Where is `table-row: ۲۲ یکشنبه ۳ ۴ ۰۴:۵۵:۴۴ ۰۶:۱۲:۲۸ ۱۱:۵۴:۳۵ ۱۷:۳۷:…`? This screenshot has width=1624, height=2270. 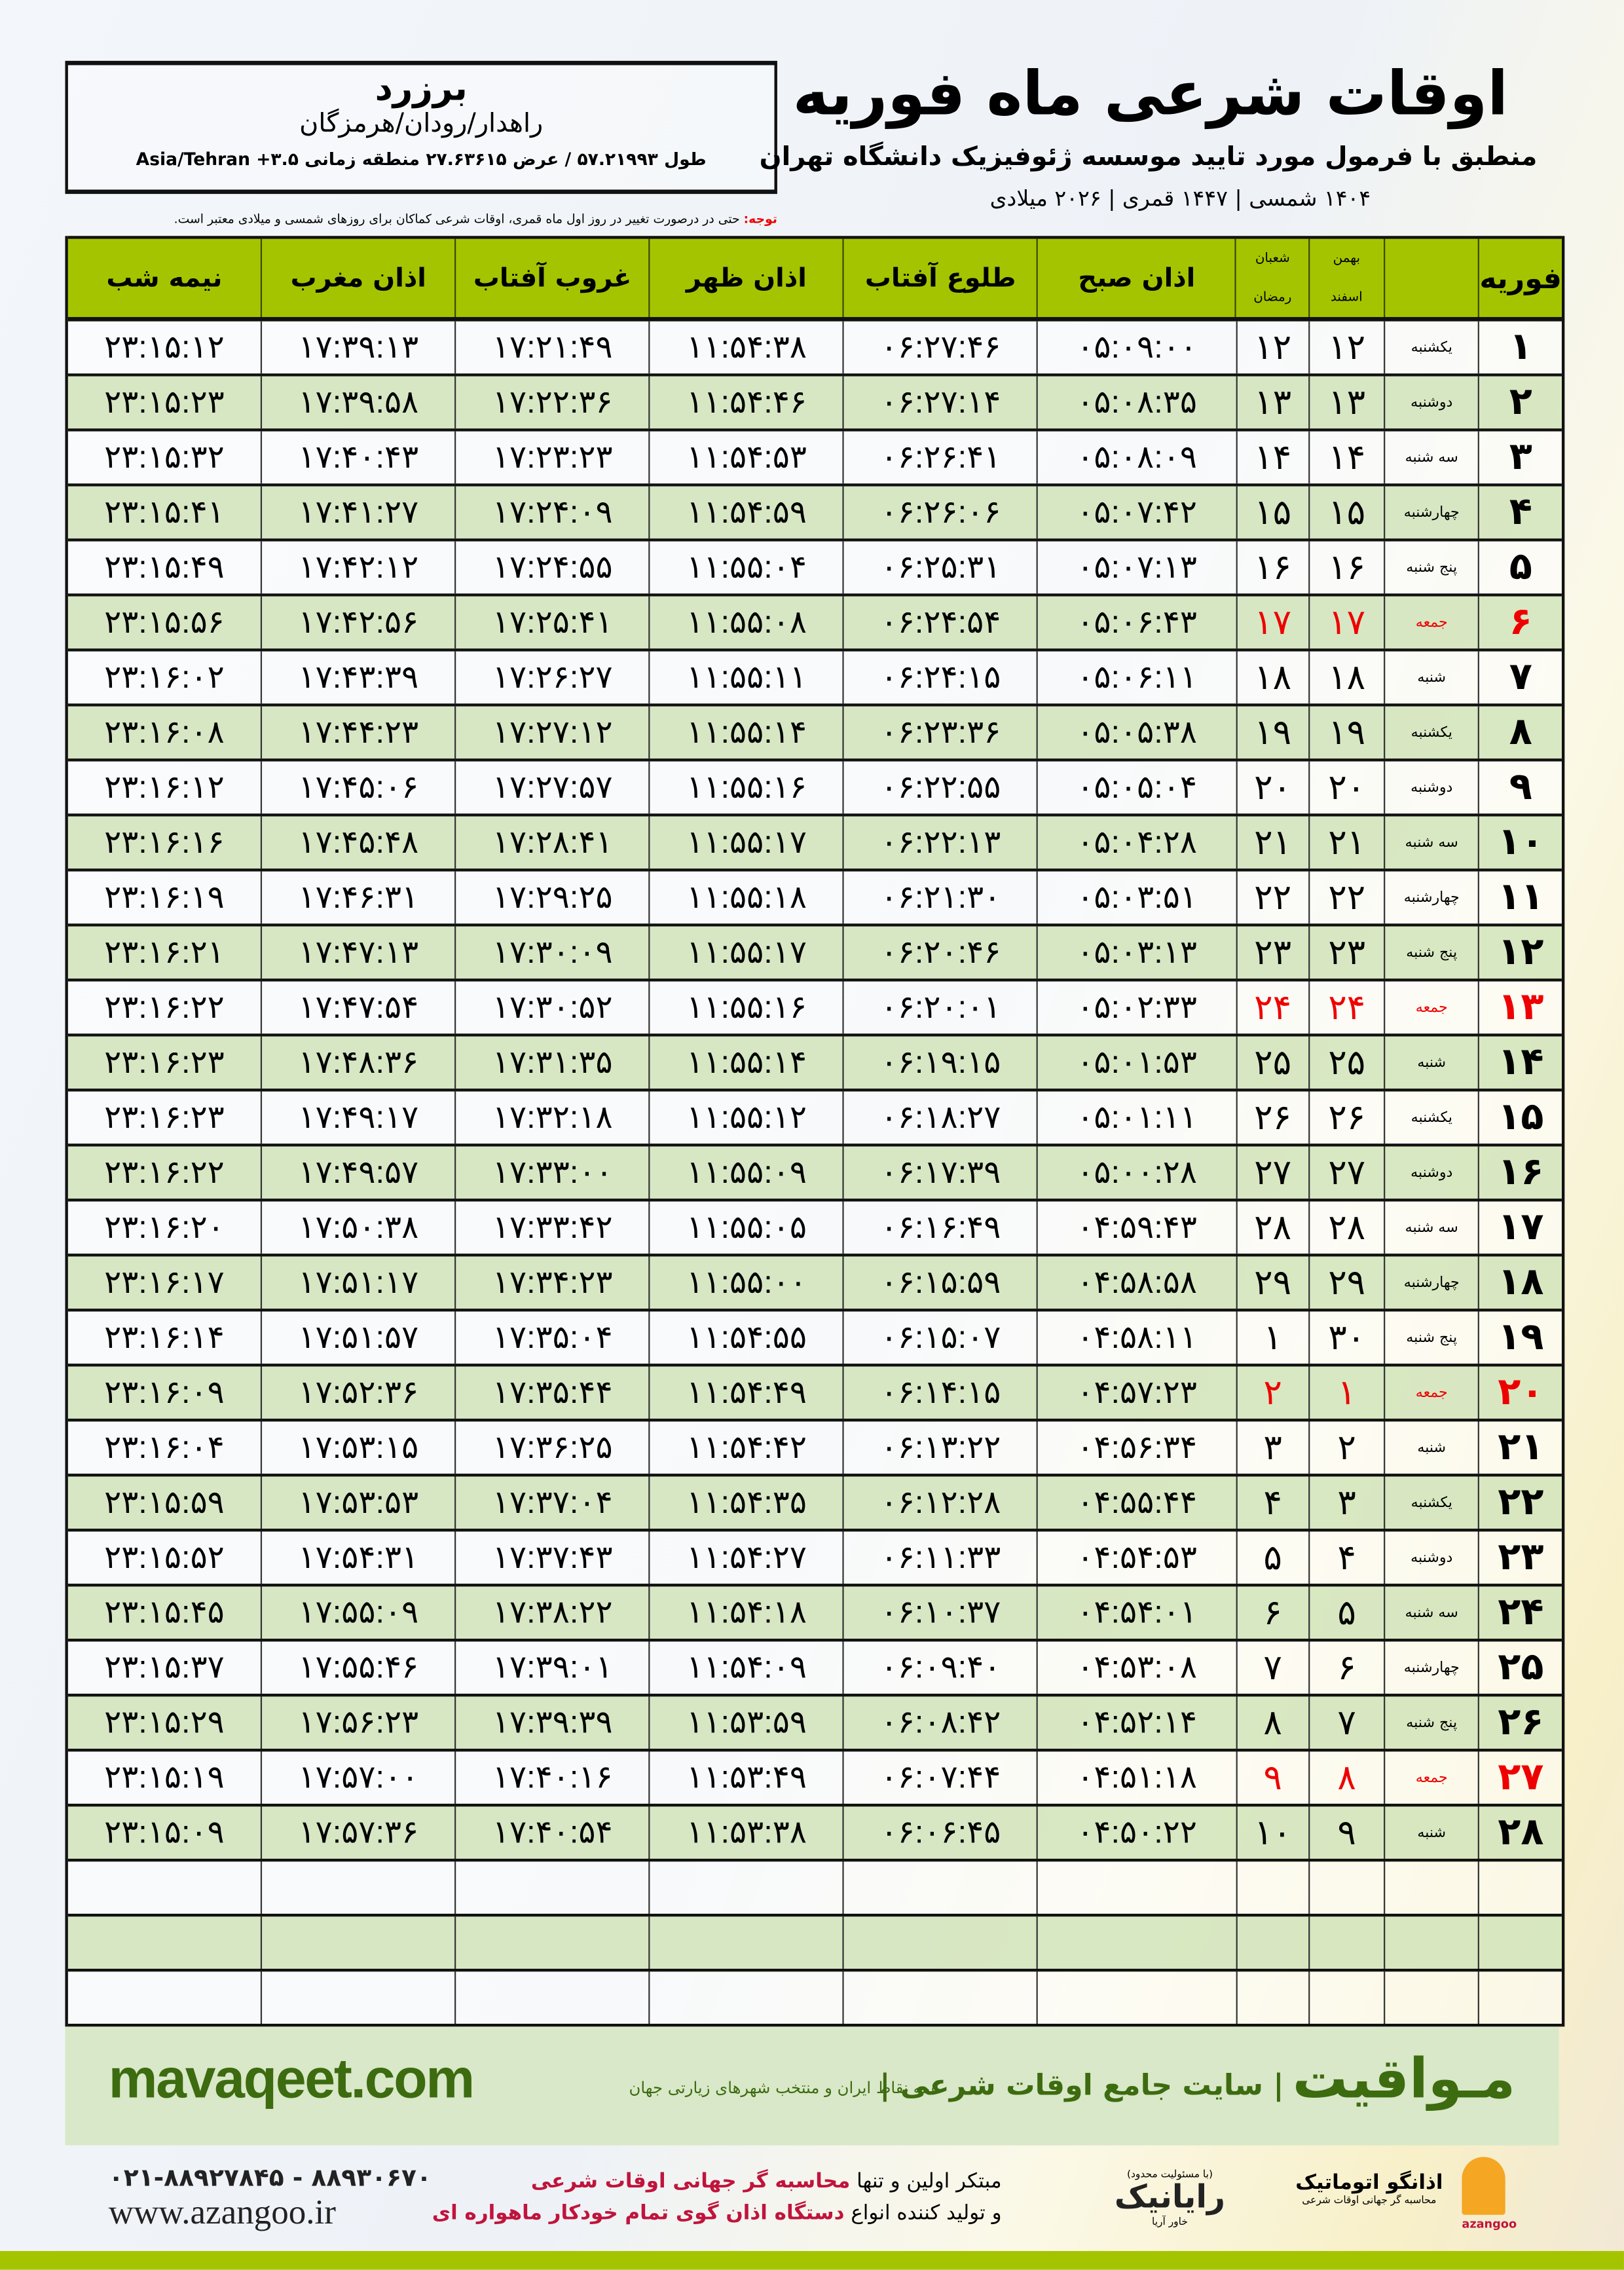 table-row: ۲۲ یکشنبه ۳ ۴ ۰۴:۵۵:۴۴ ۰۶:۱۲:۲۸ ۱۱:۵۴:۳۵ ۱۷:۳۷:… is located at coordinates (814, 1504).